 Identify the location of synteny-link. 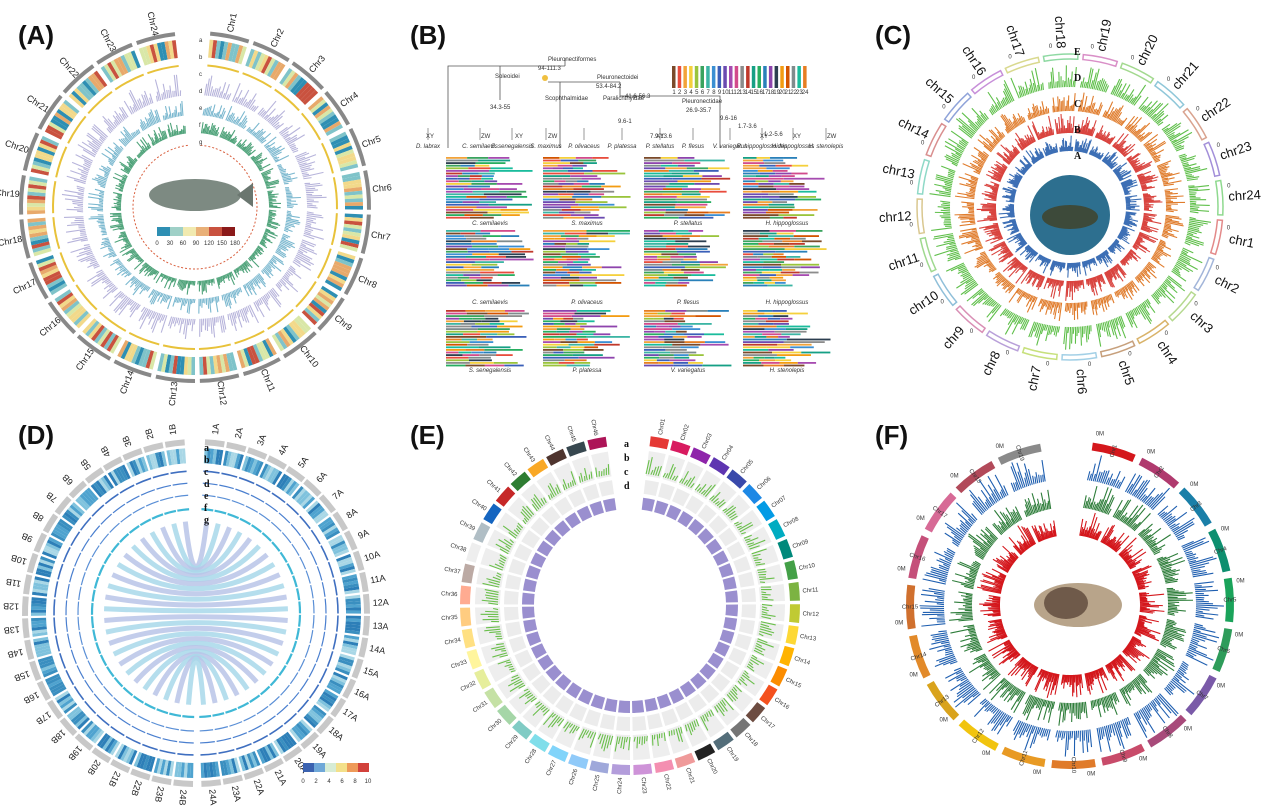
(196, 618).